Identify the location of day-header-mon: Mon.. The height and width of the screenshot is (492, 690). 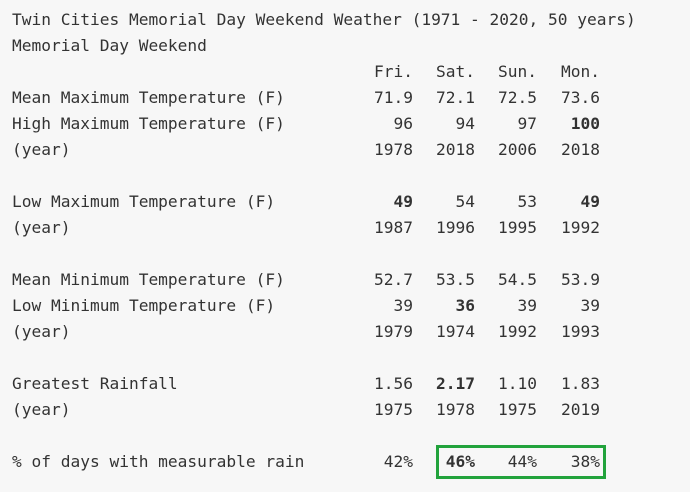
(580, 71).